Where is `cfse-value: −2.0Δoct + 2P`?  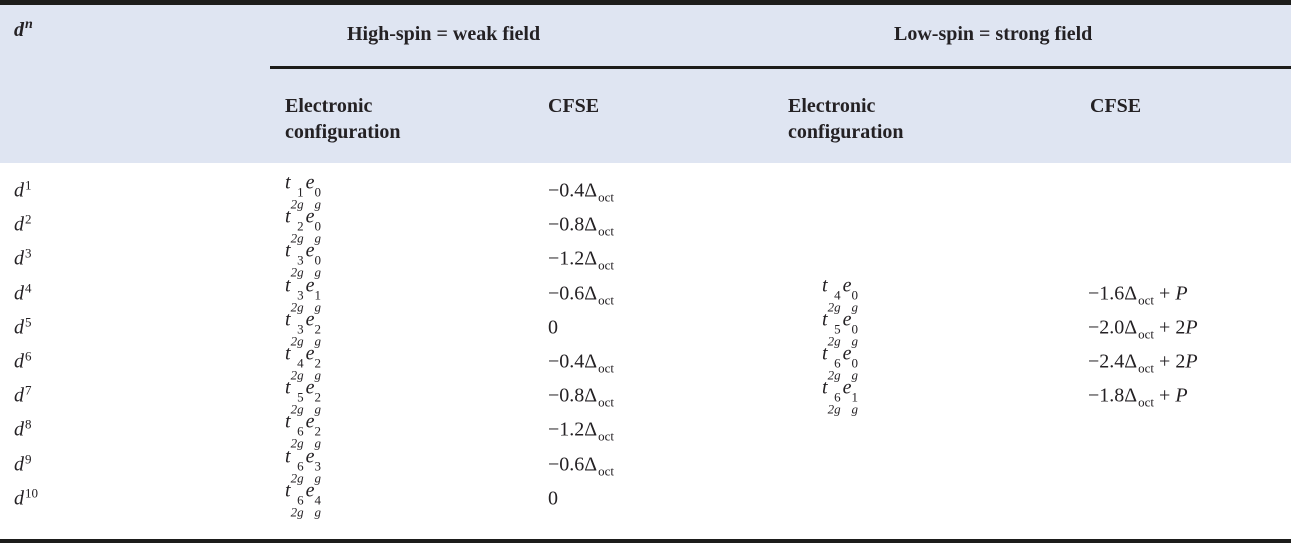
cfse-value: −2.0Δoct + 2P is located at coordinates (1143, 329).